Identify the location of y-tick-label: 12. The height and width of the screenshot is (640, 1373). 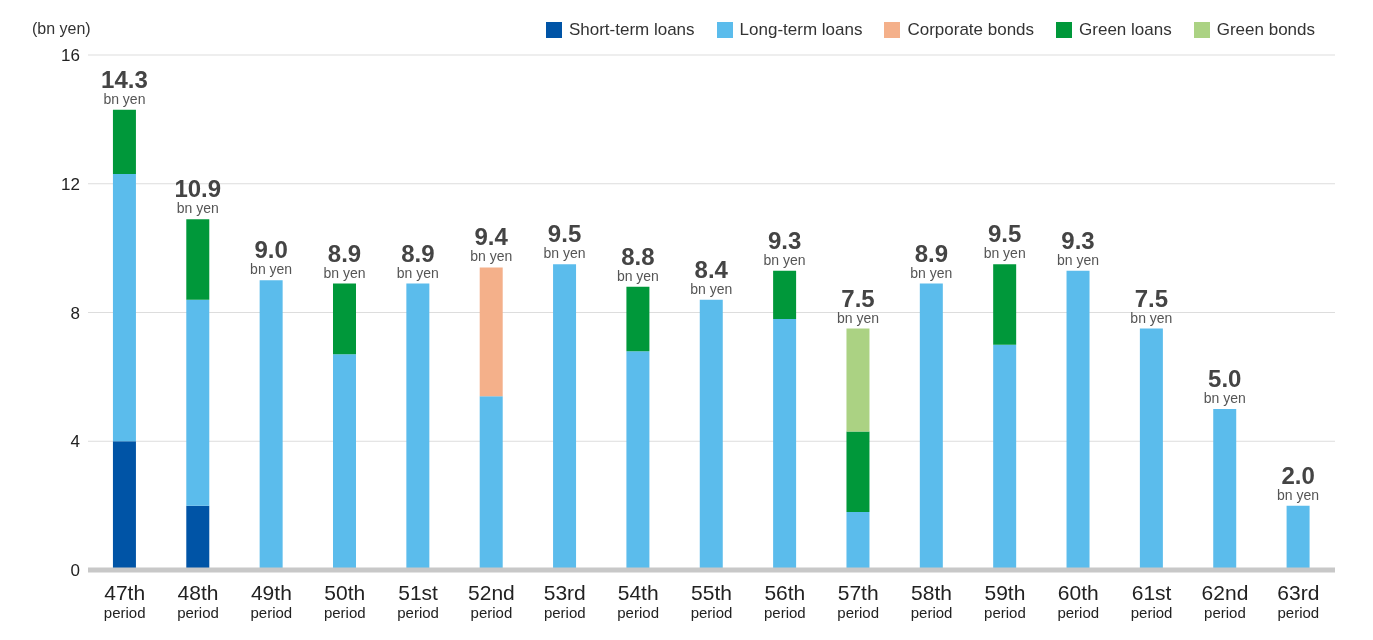
(70, 184).